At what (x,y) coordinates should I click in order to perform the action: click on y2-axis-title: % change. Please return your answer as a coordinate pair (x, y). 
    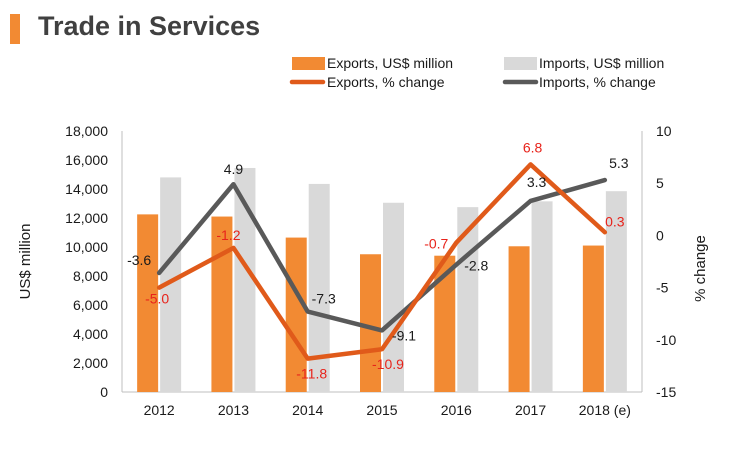
    Looking at the image, I should click on (700, 268).